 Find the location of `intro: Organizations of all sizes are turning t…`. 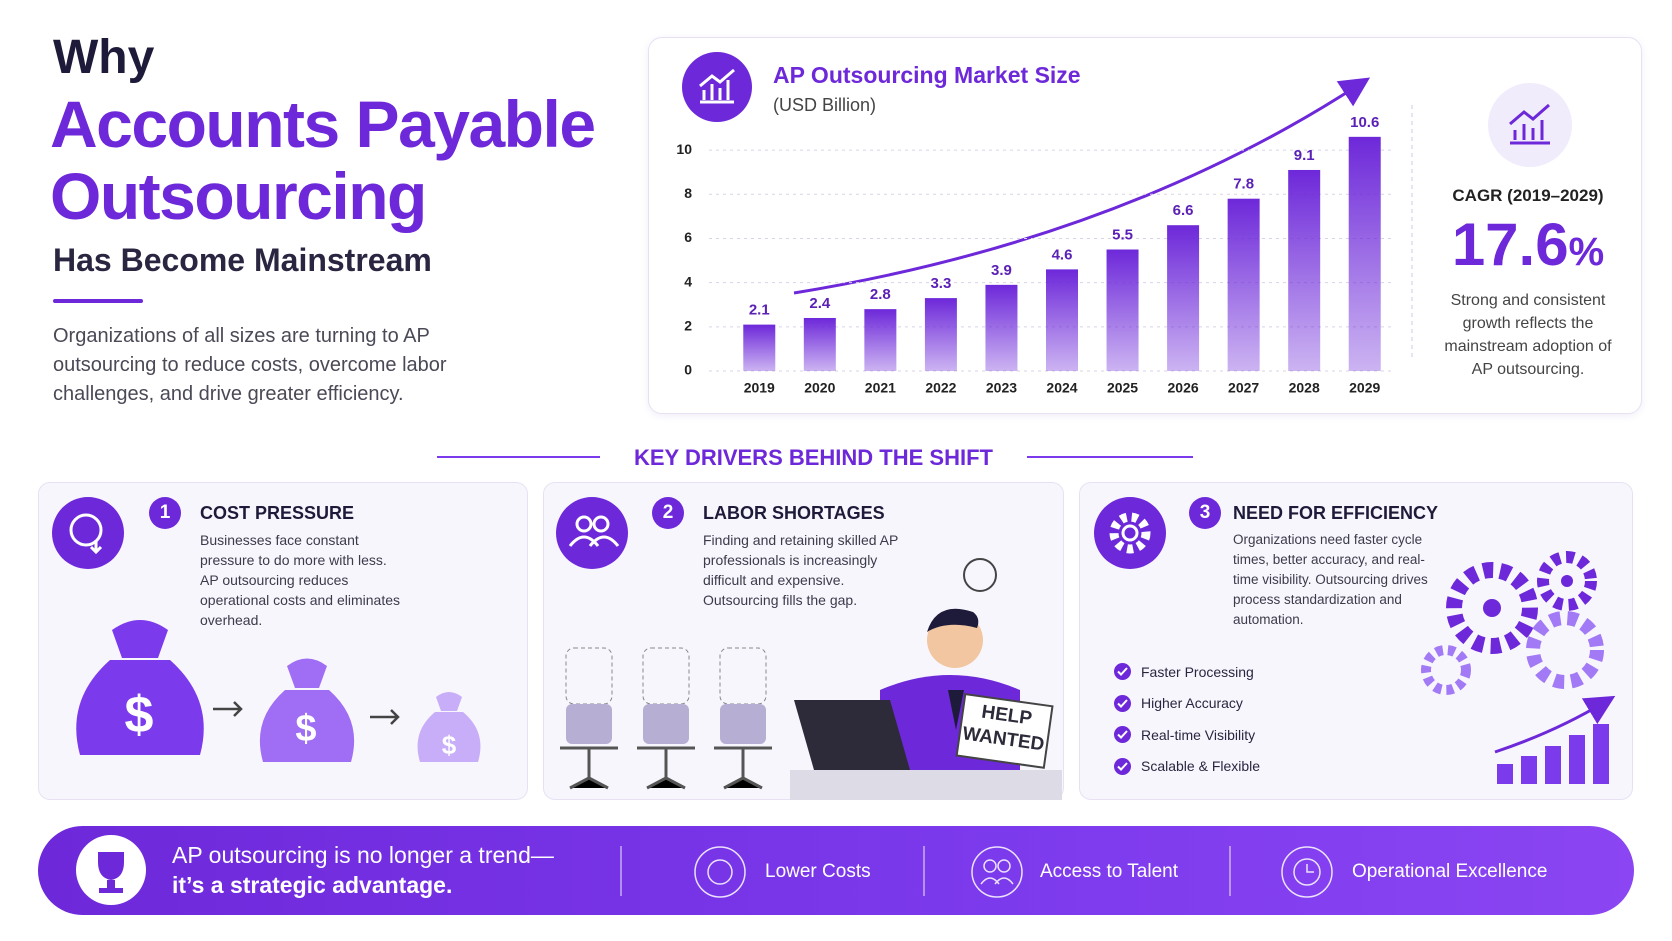

intro: Organizations of all sizes are turning t… is located at coordinates (250, 365).